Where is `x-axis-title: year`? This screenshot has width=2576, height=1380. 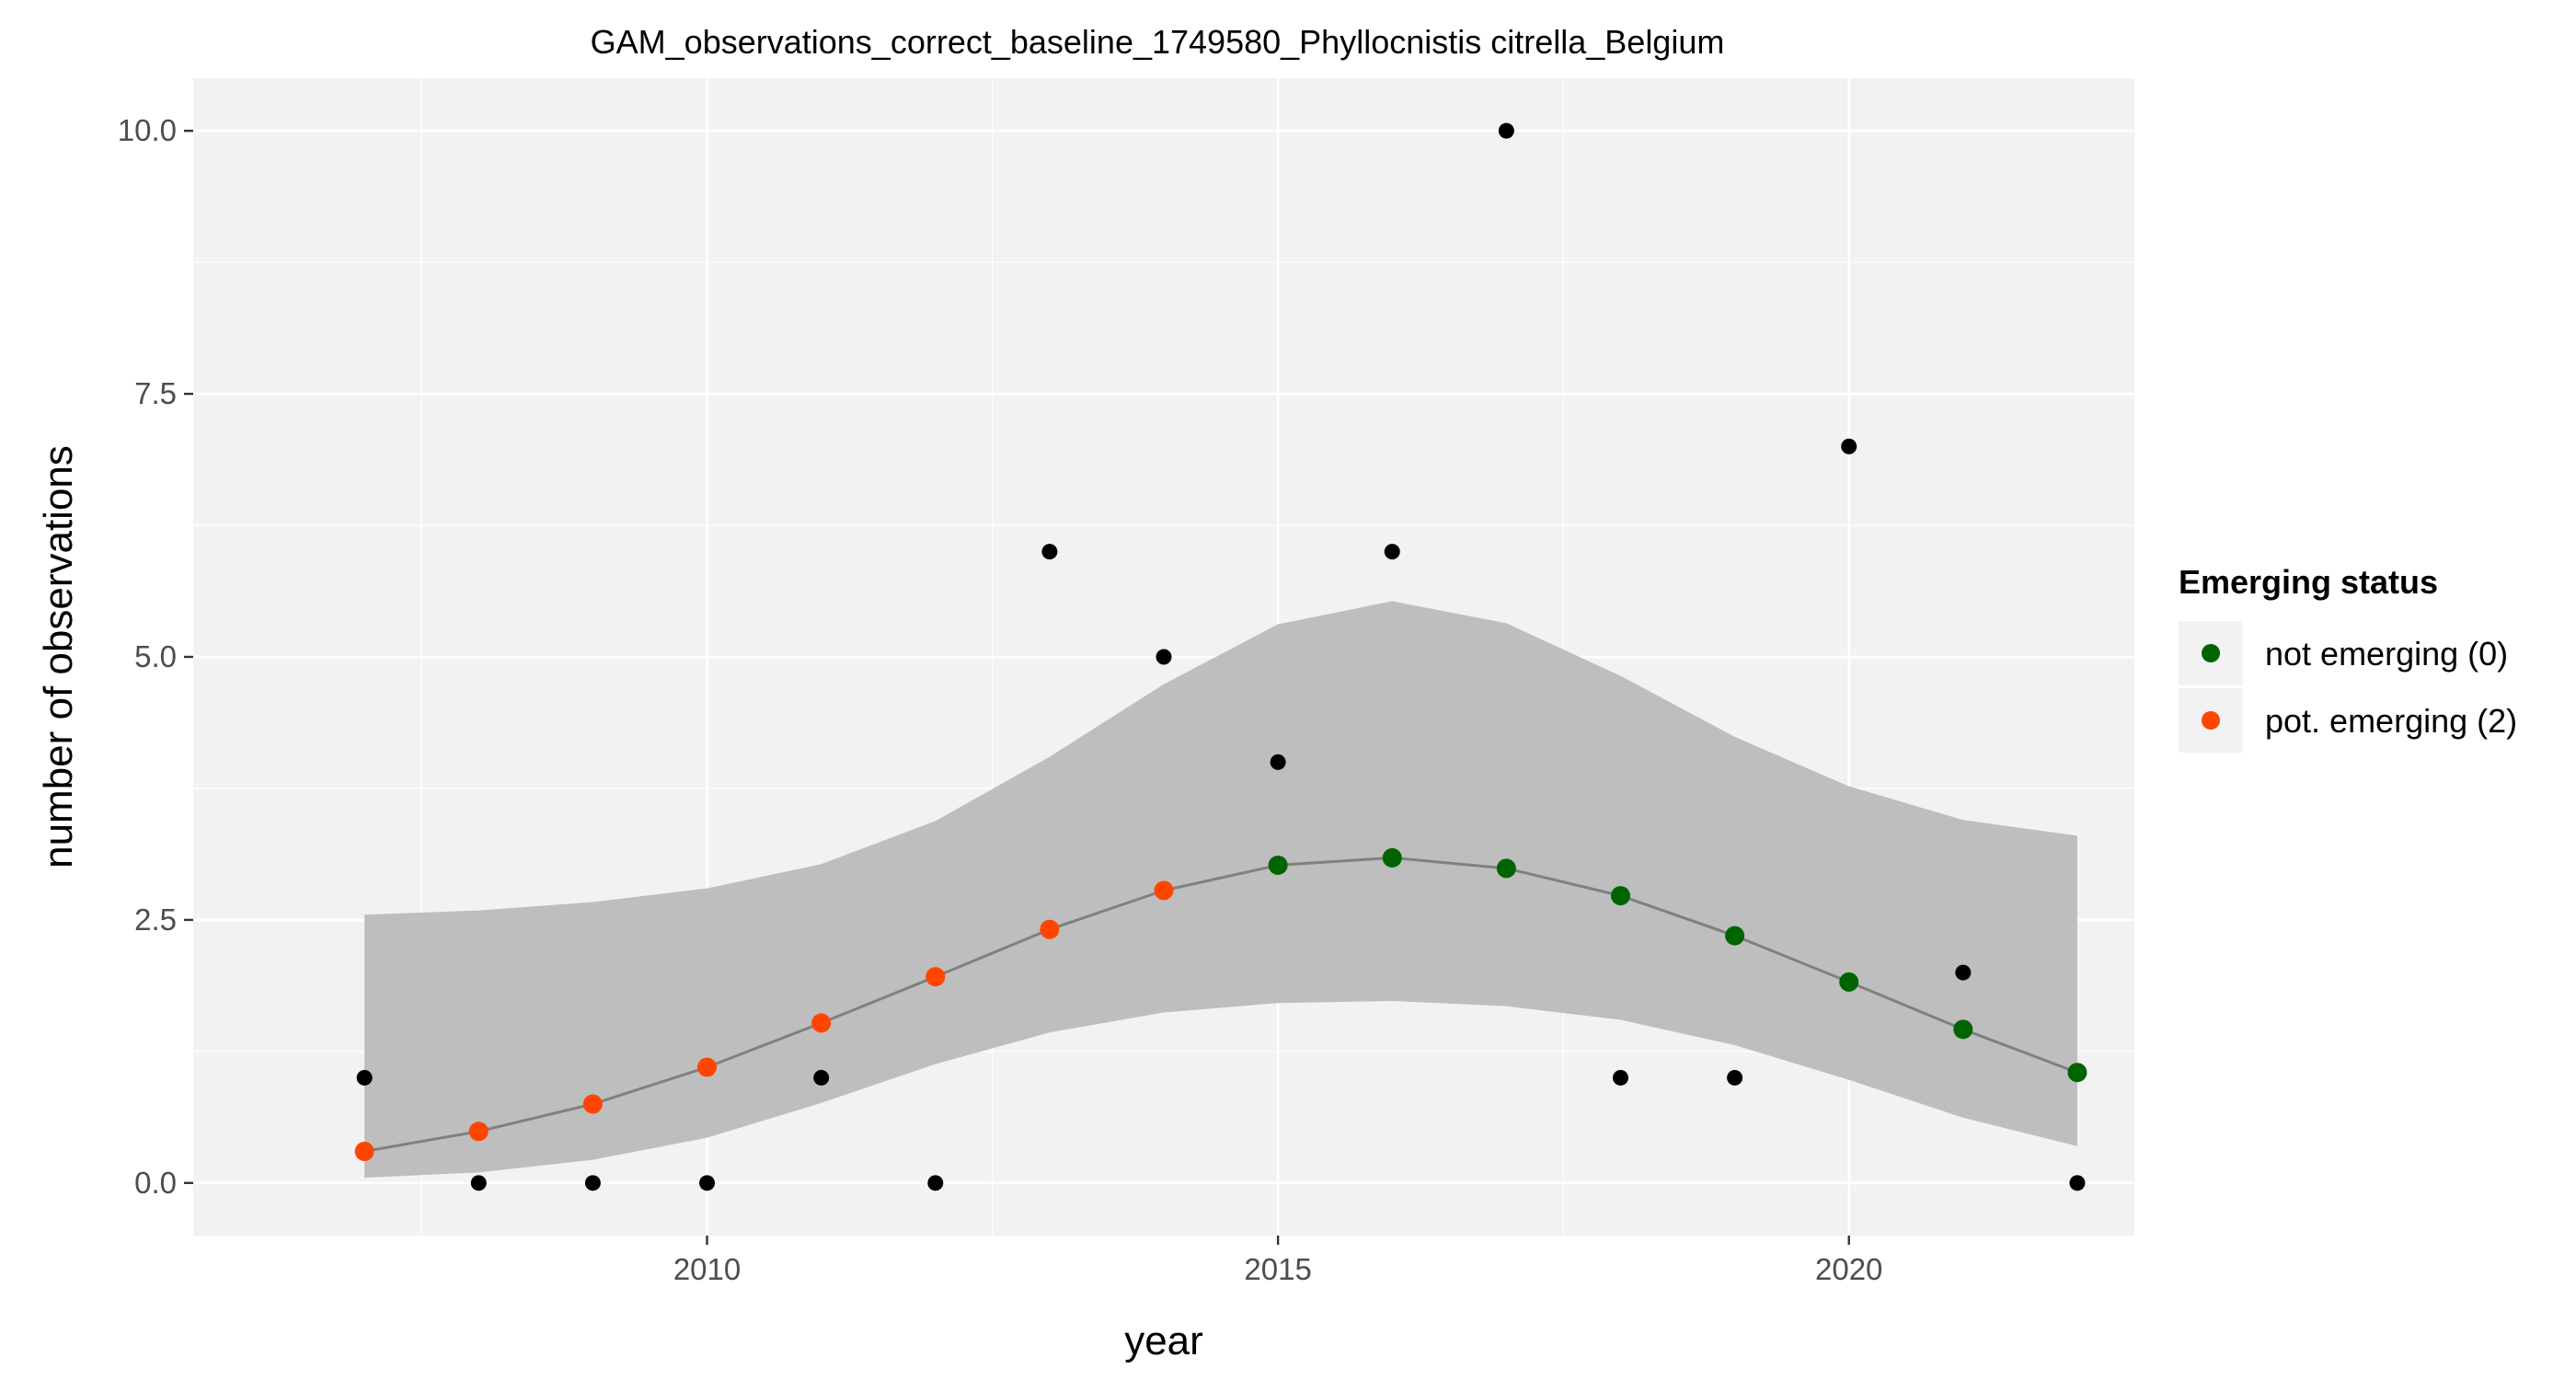
x-axis-title: year is located at coordinates (1163, 1340).